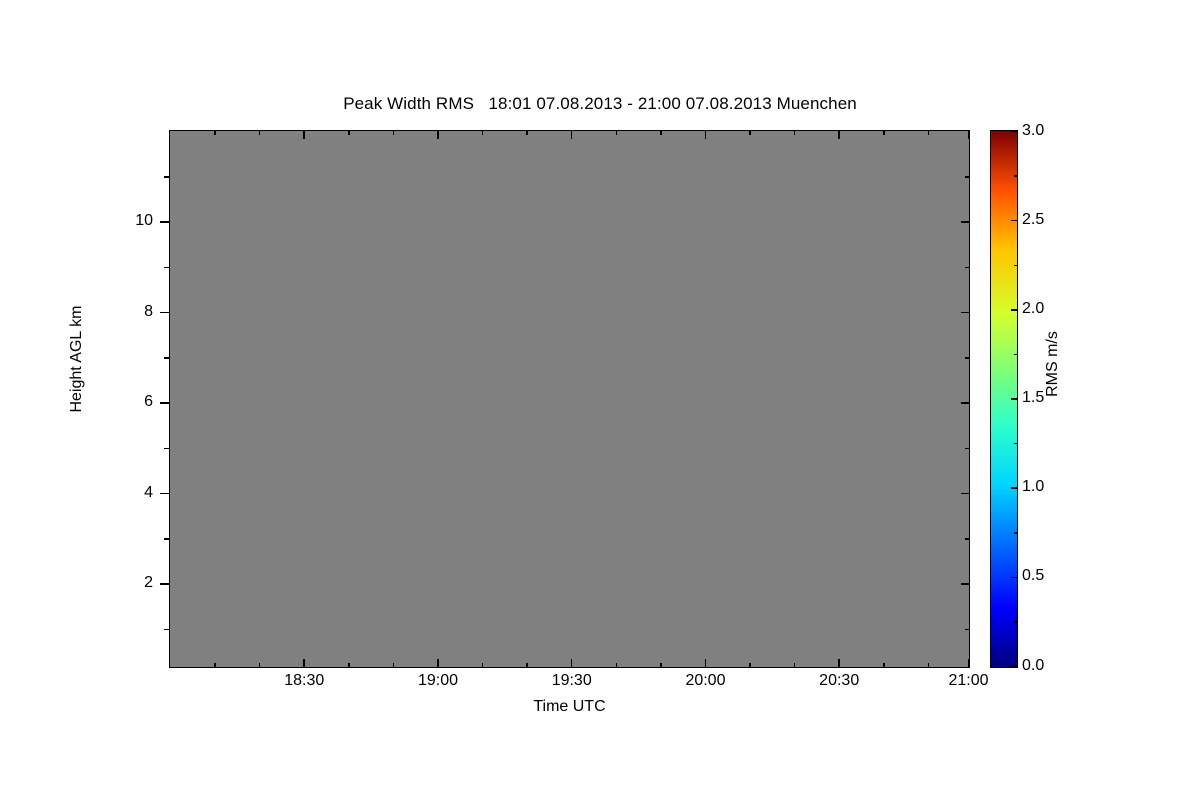  What do you see at coordinates (144, 220) in the screenshot?
I see `y-tick-label: 10` at bounding box center [144, 220].